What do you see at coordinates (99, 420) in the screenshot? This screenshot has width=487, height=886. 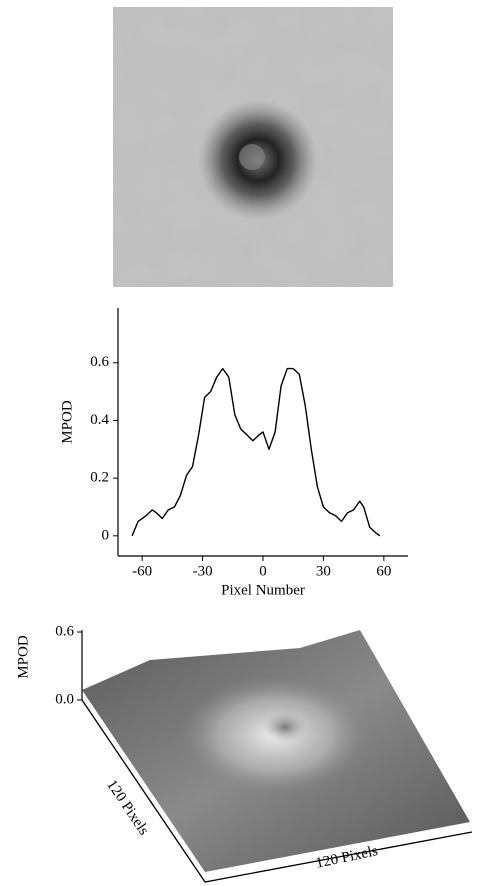 I see `y-tick-label: 0.4` at bounding box center [99, 420].